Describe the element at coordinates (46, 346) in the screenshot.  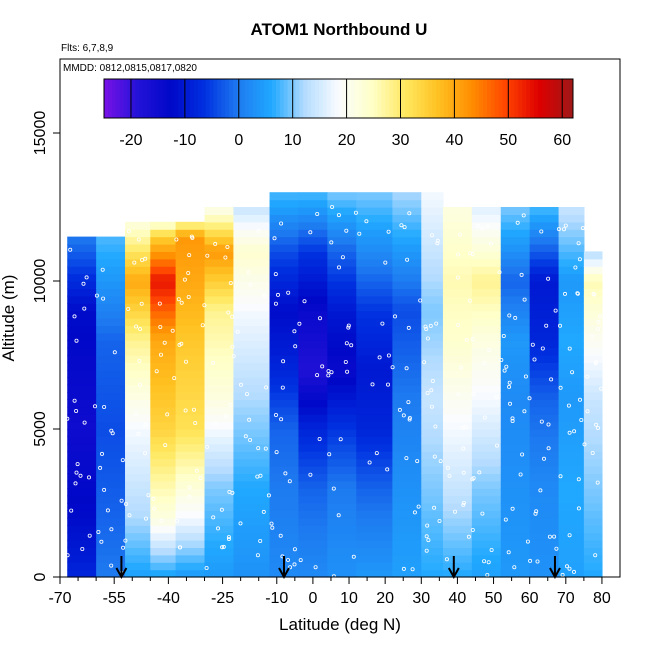
I see `y-axis: 0 5000 10000 15000` at that location.